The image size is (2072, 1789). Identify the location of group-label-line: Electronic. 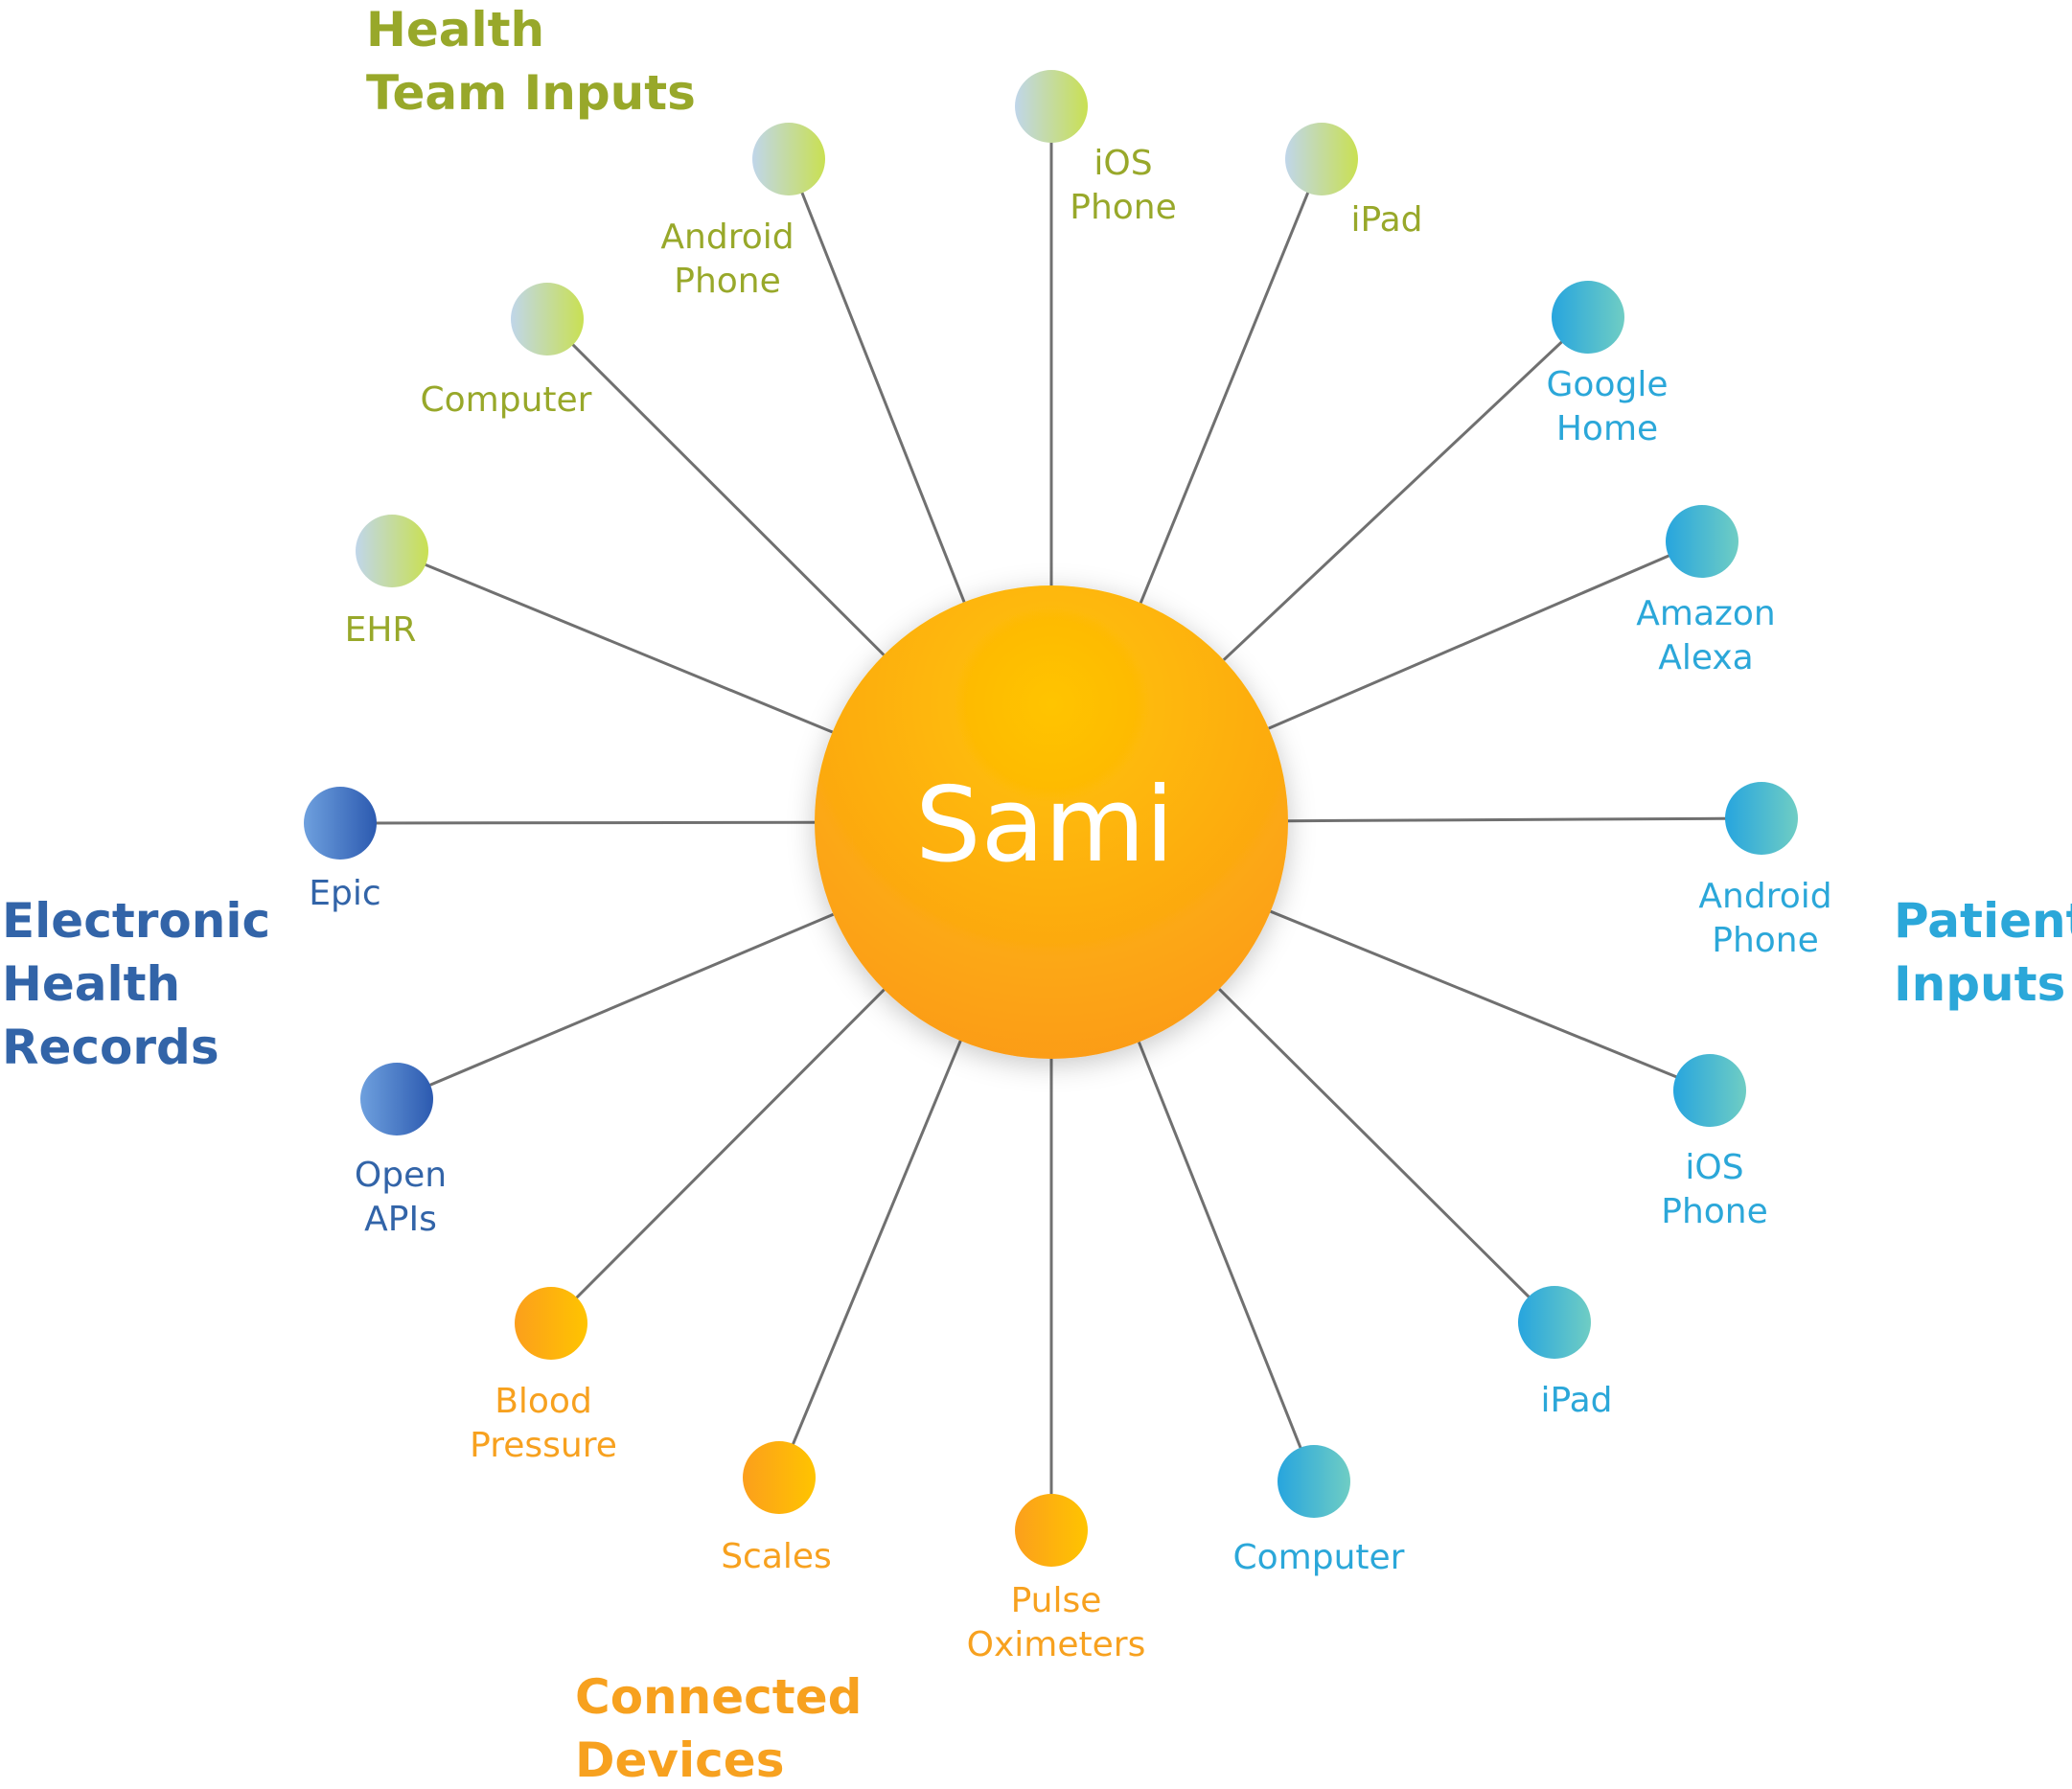
(136, 921).